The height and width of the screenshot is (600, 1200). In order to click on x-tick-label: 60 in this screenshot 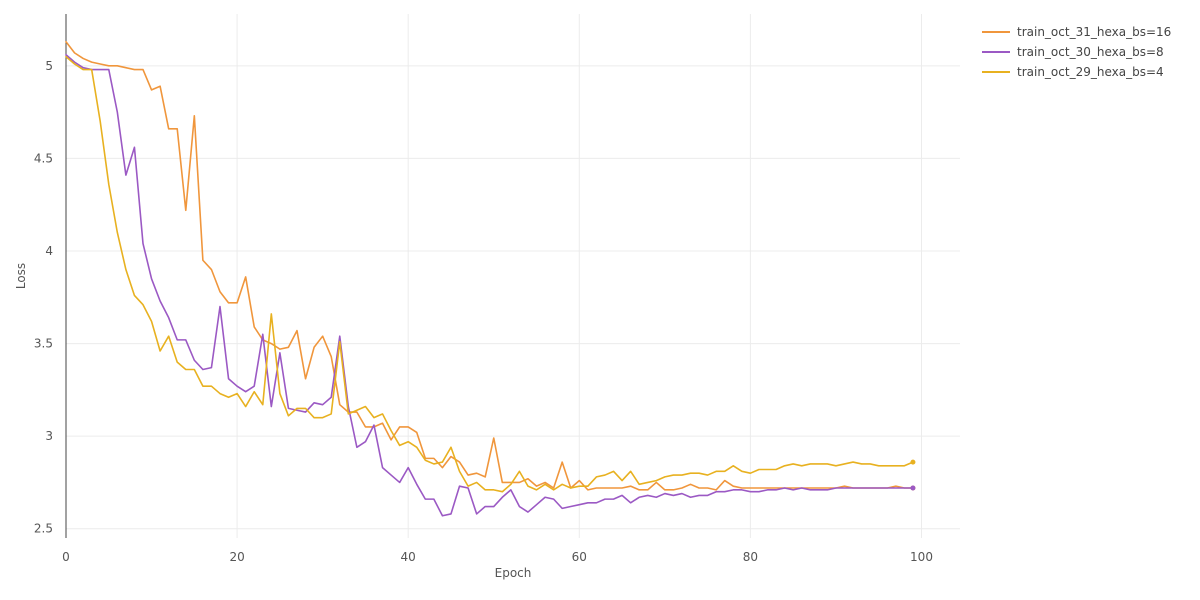, I will do `click(579, 557)`.